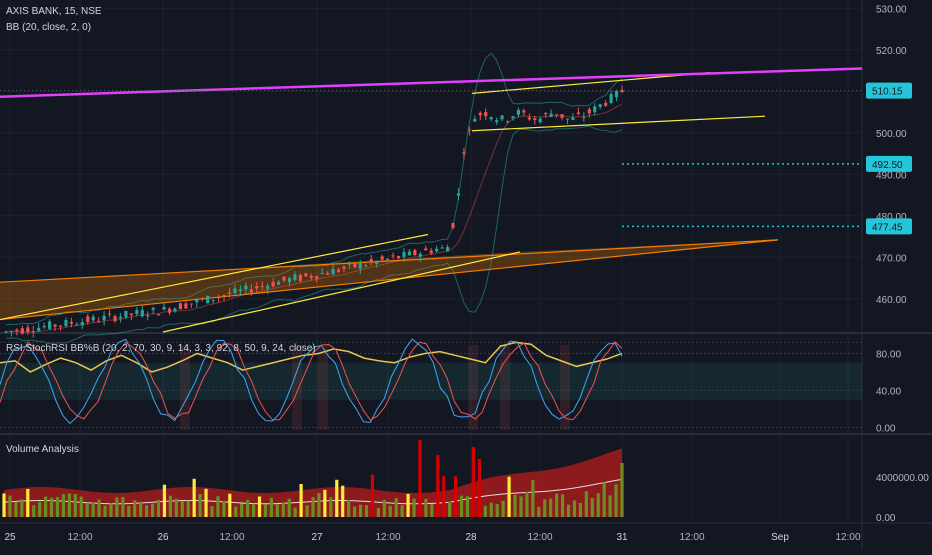 The image size is (932, 555). Describe the element at coordinates (887, 92) in the screenshot. I see `price-tag-label: 510.15` at that location.